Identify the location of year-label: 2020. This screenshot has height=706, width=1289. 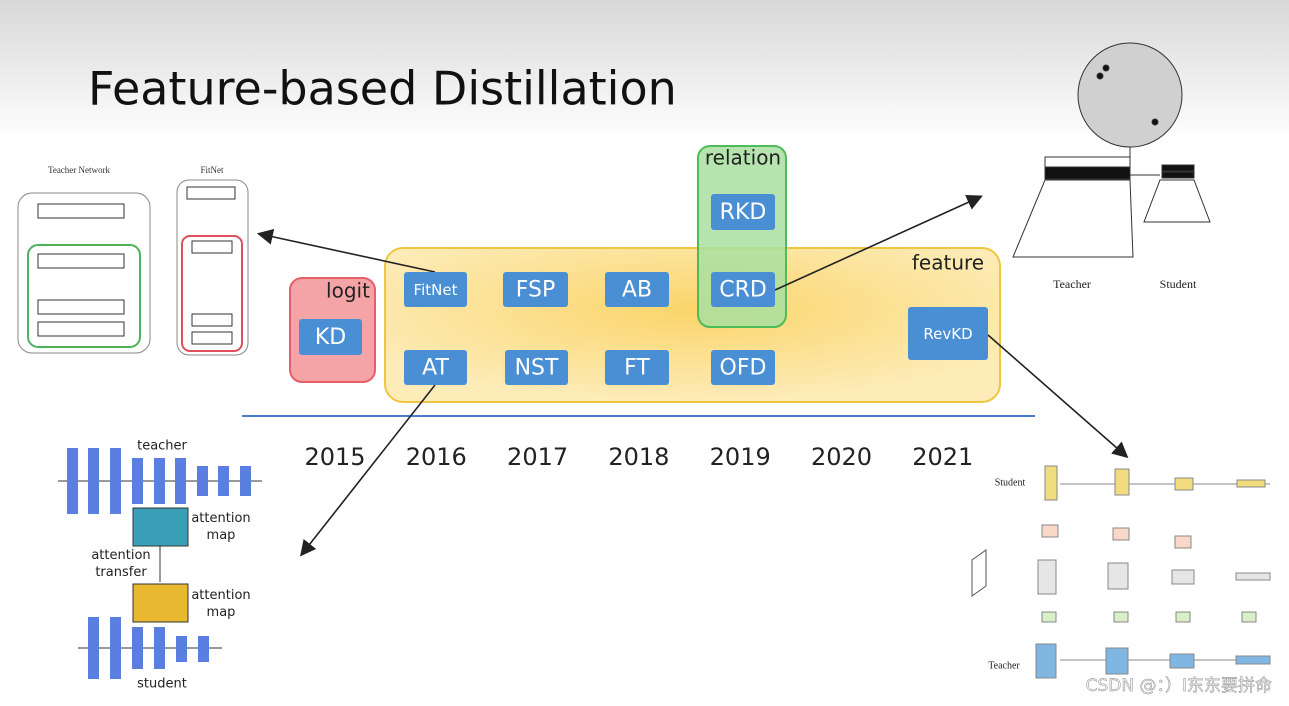
(841, 457).